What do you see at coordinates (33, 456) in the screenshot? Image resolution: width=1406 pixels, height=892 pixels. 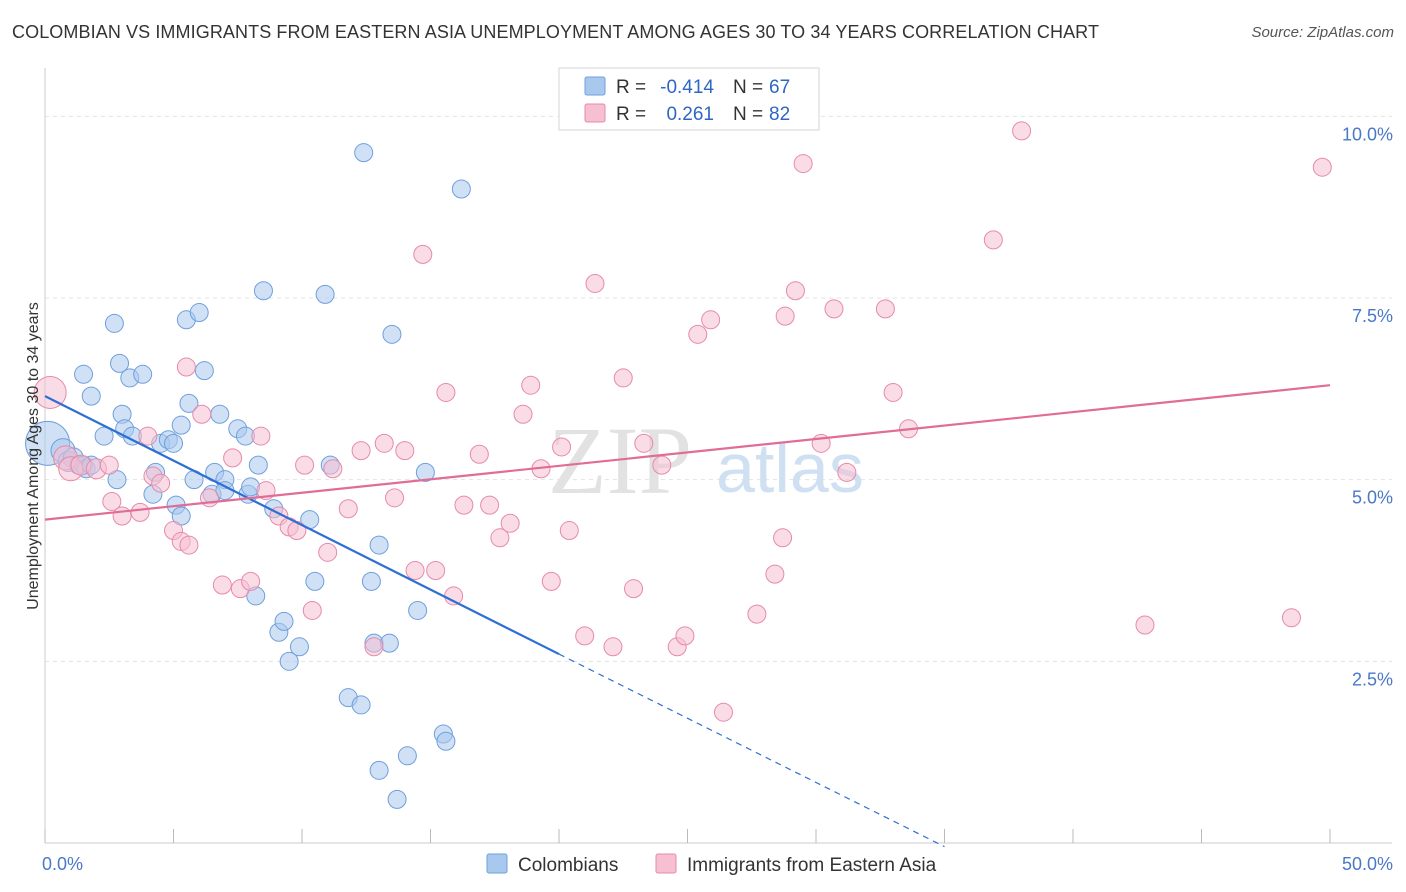 I see `y-axis-label: Unemployment Among Ages 30 to 34 years` at bounding box center [33, 456].